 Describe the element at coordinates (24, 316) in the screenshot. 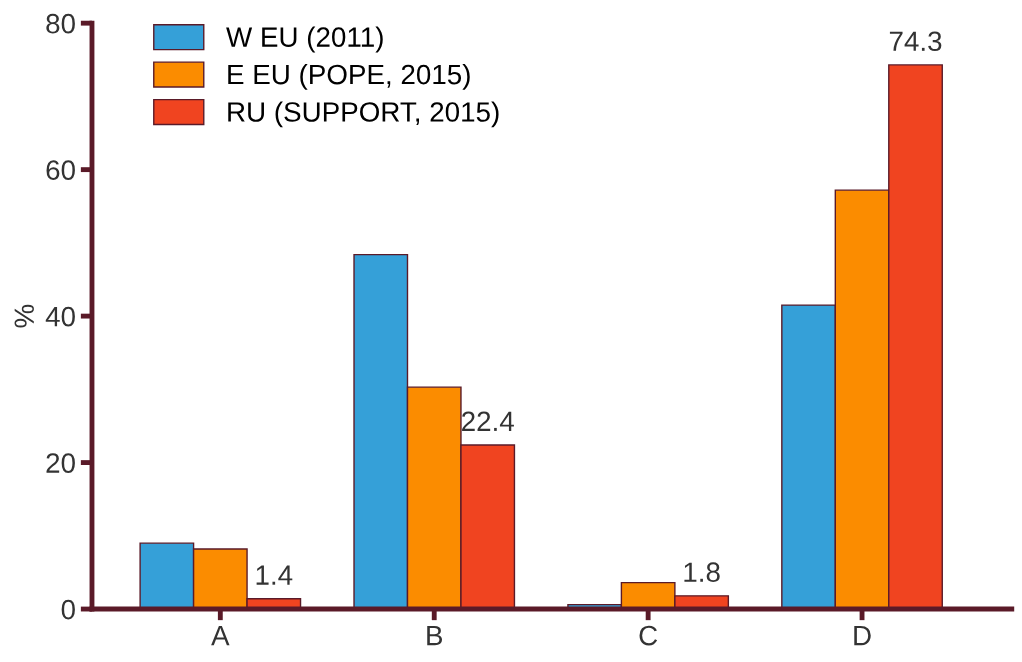

I see `y-axis-title: %` at that location.